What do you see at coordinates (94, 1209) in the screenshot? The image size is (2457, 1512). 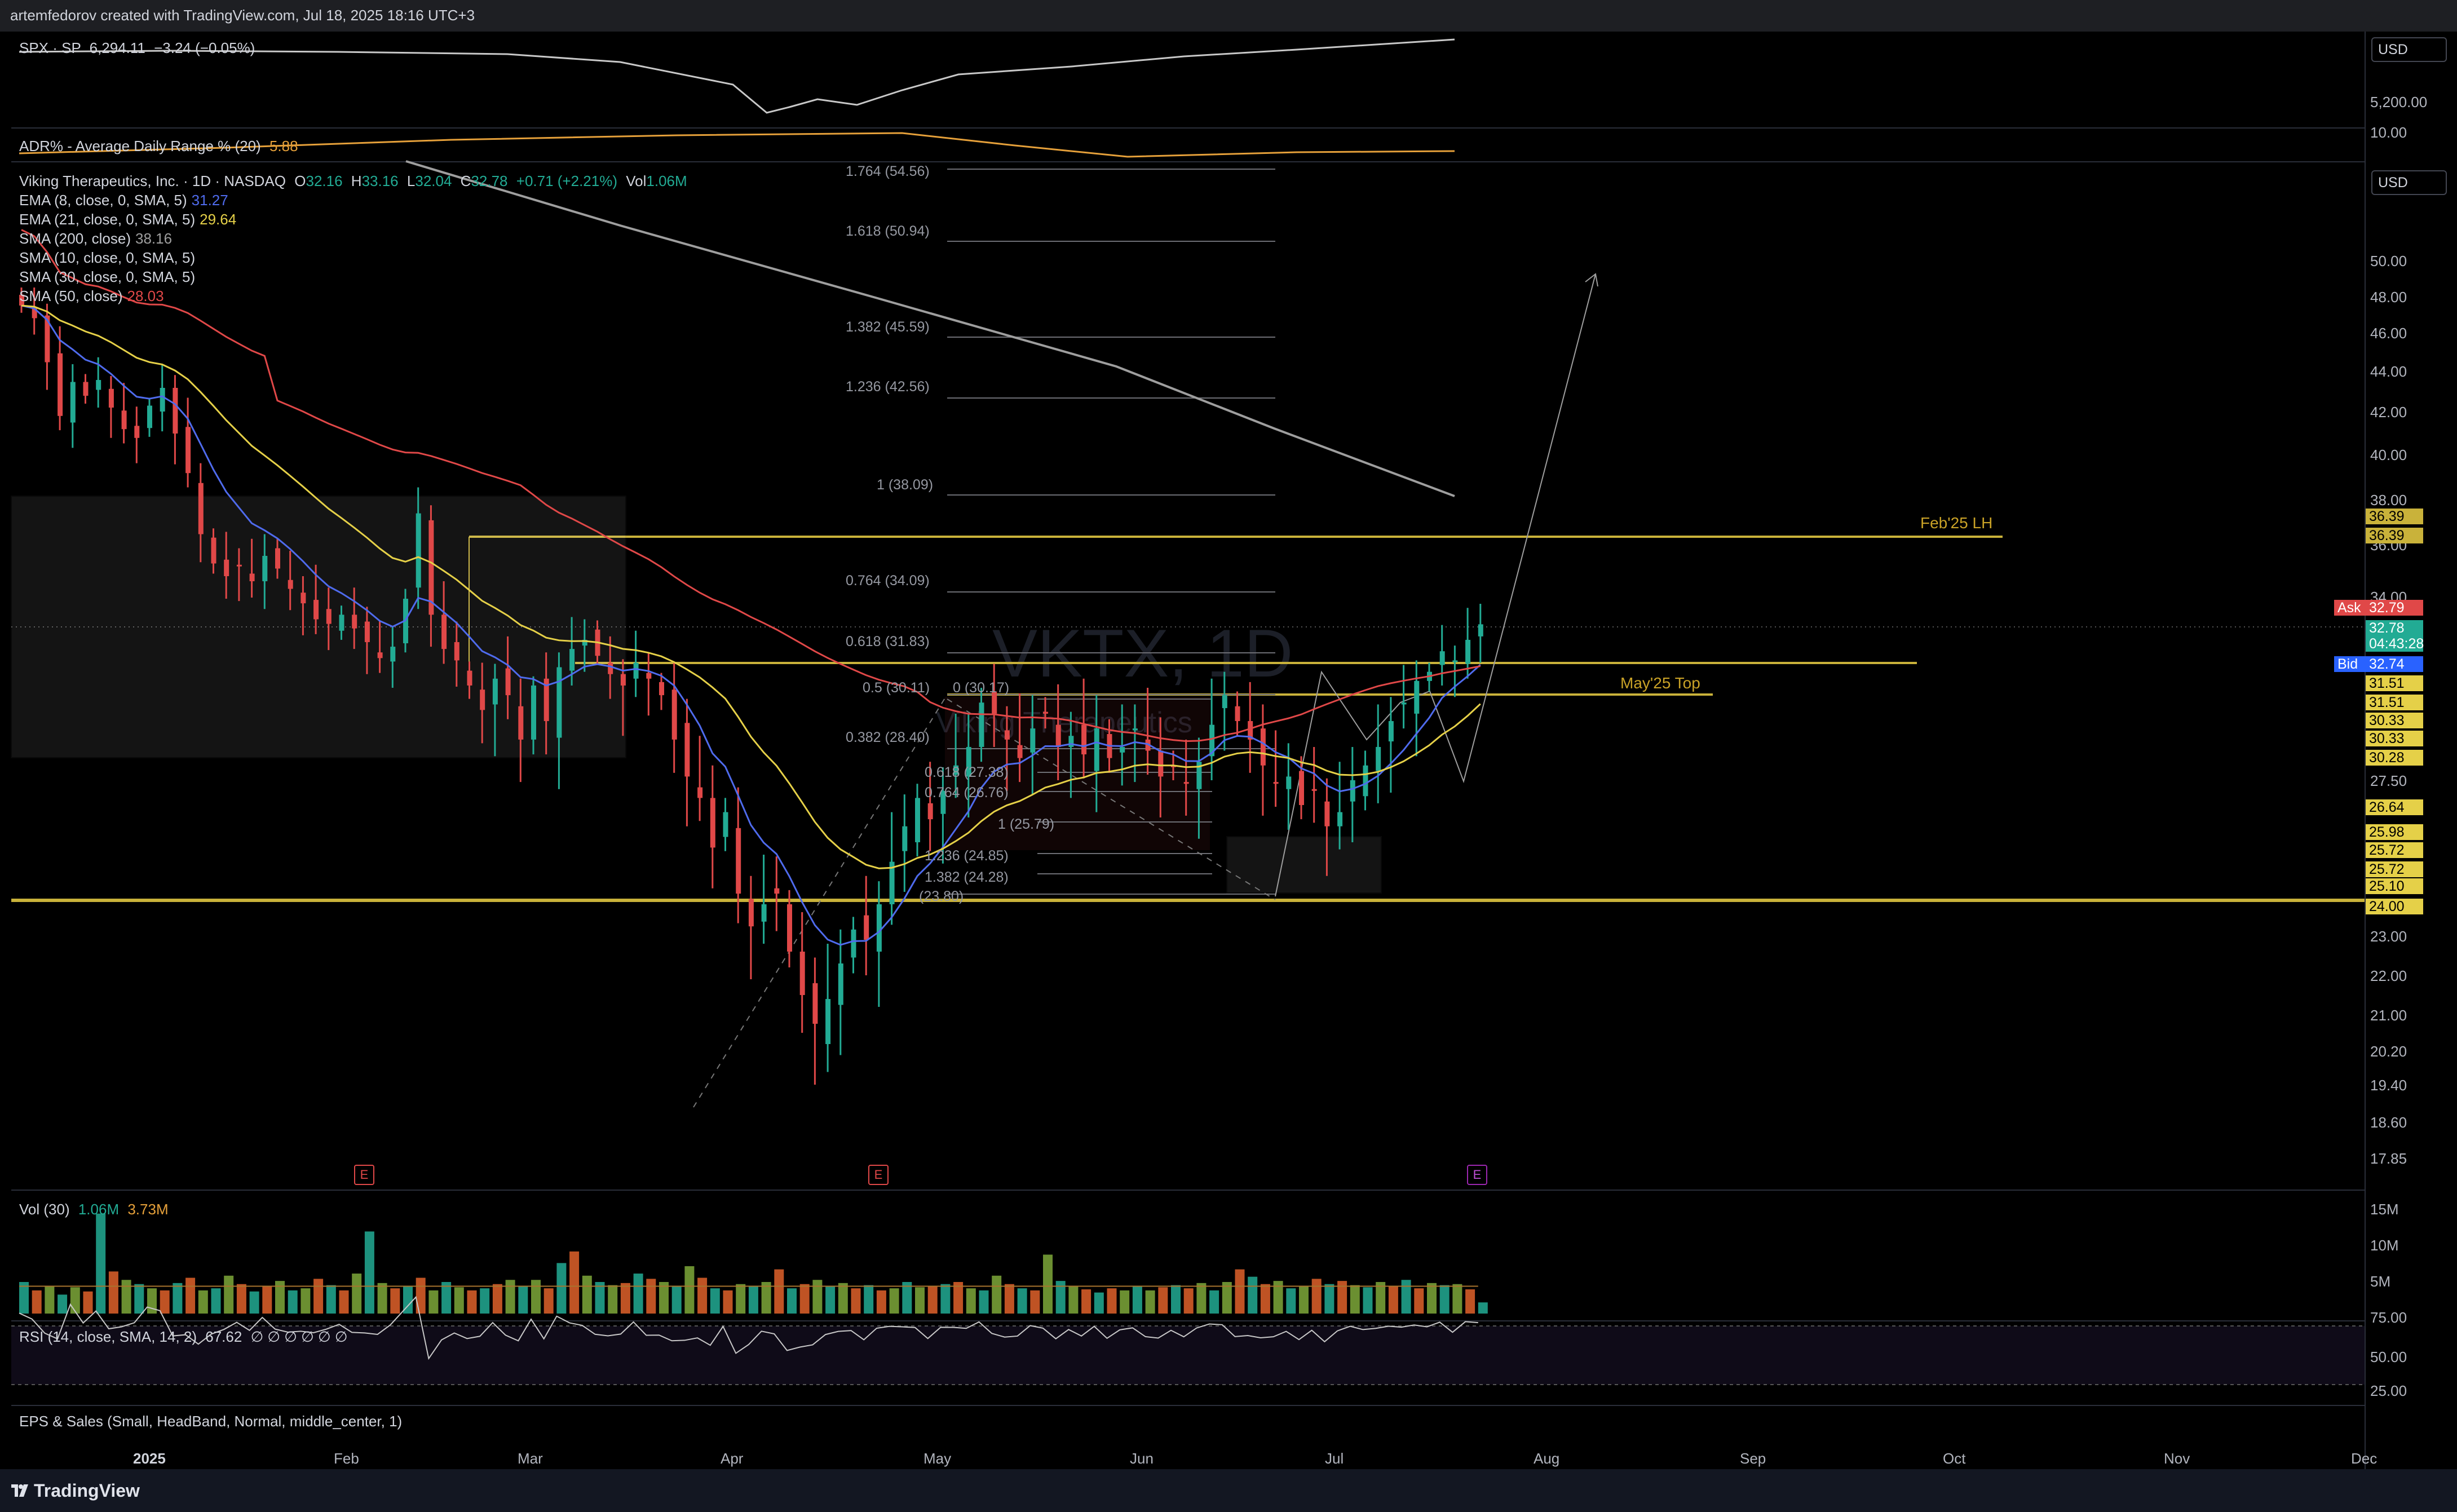 I see `volume-legend: Vol (30) 1.06M 3.73M` at bounding box center [94, 1209].